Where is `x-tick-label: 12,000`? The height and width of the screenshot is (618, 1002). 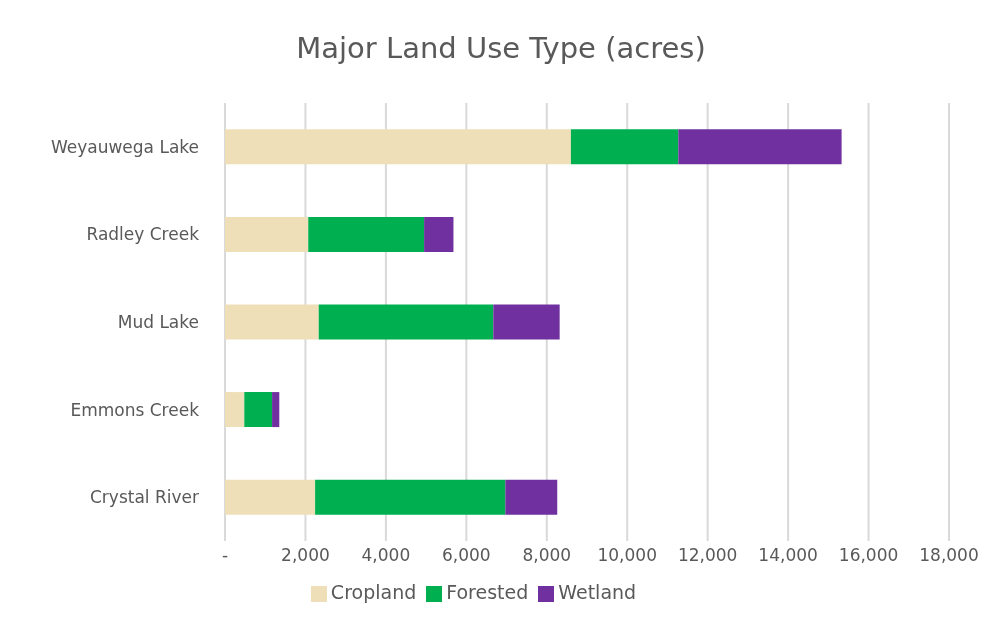
x-tick-label: 12,000 is located at coordinates (707, 555).